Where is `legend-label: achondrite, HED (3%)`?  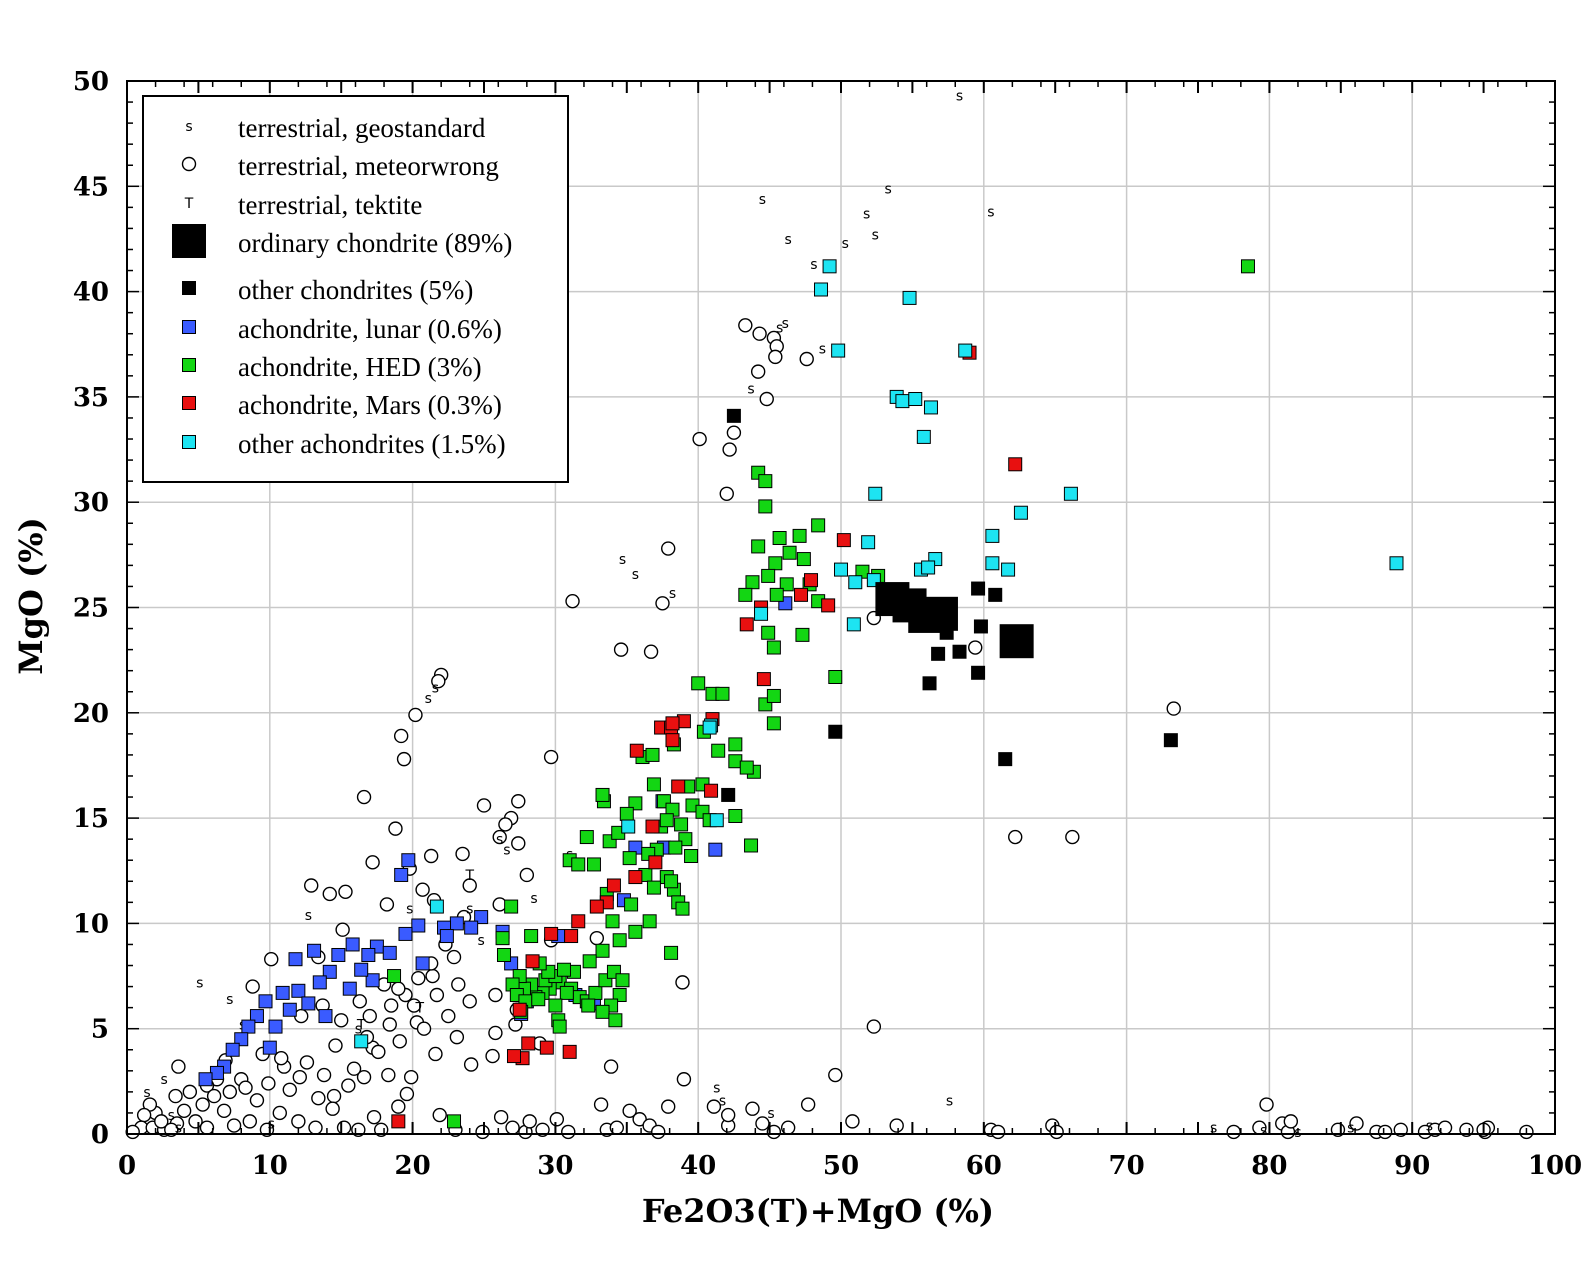 legend-label: achondrite, HED (3%) is located at coordinates (360, 367).